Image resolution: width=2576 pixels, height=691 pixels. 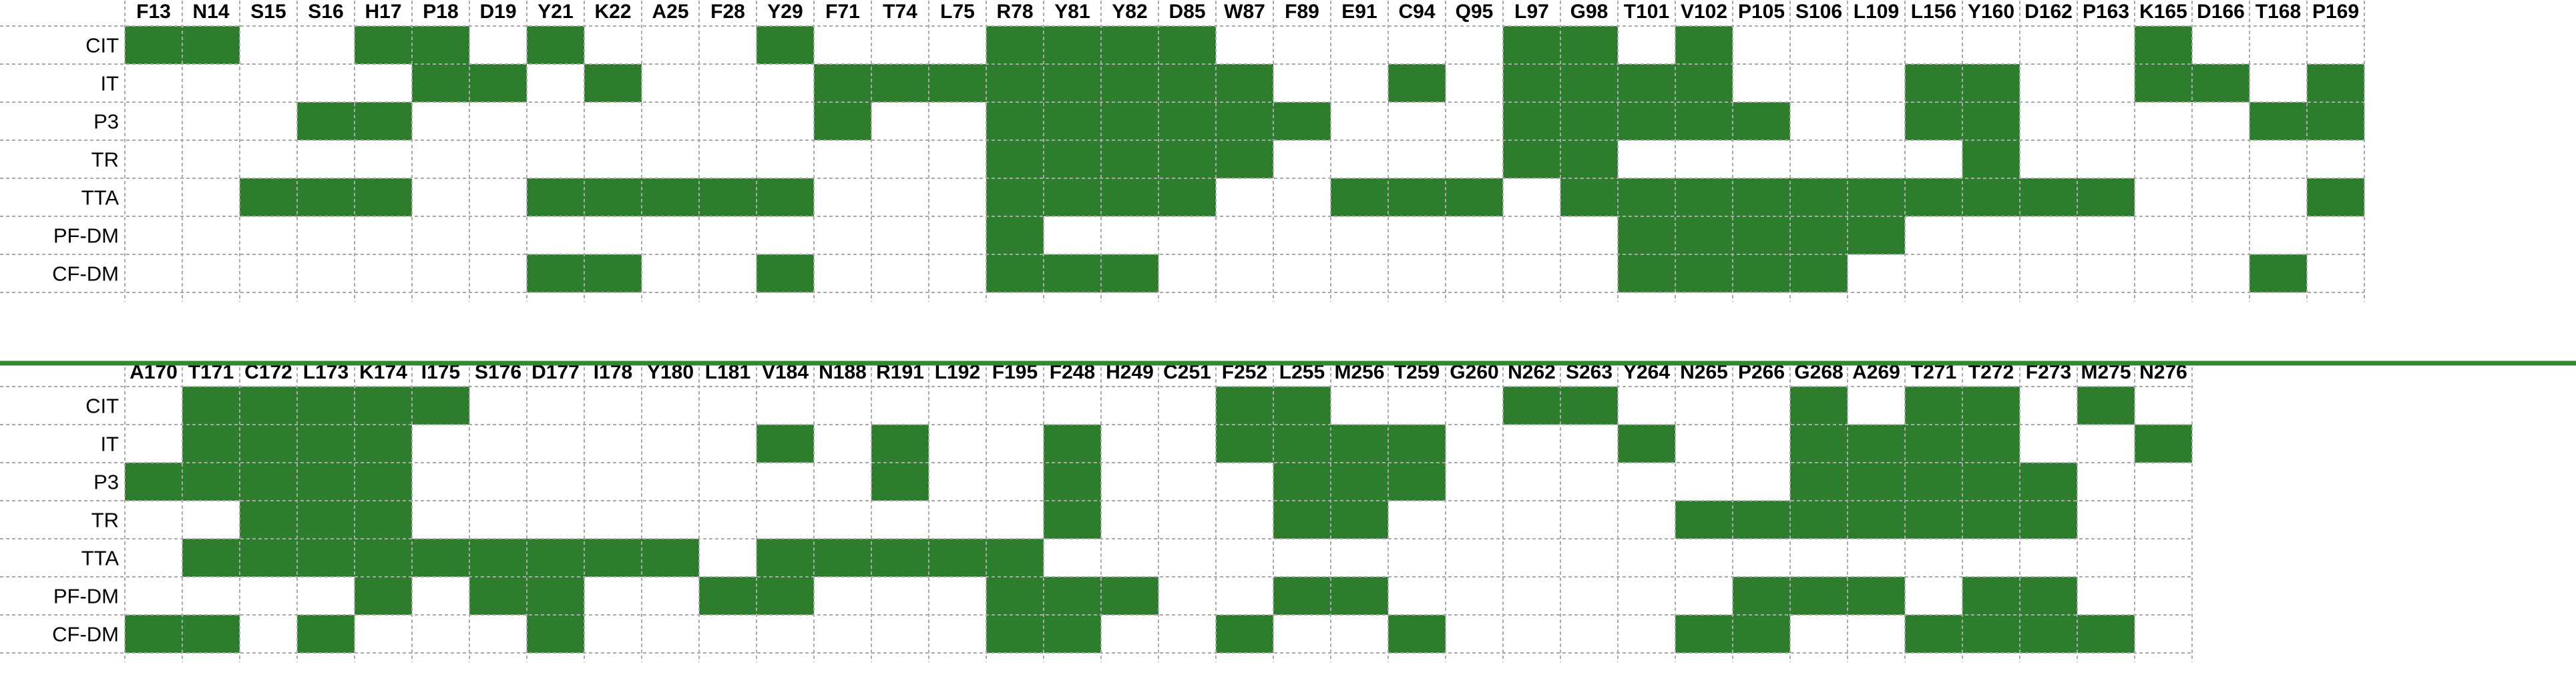 What do you see at coordinates (2106, 45) in the screenshot?
I see `heatmap-cell-cit-p163` at bounding box center [2106, 45].